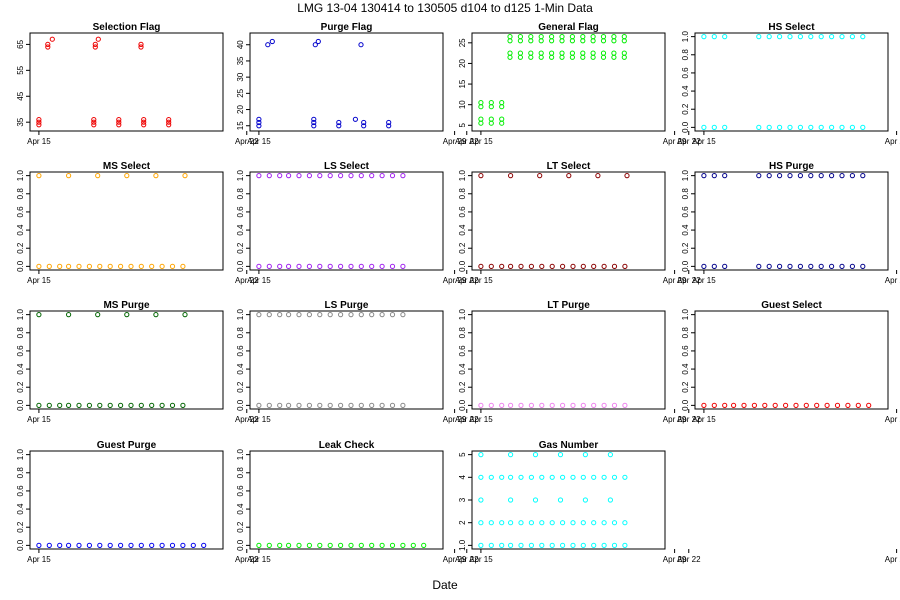 This screenshot has height=600, width=900. I want to click on y-tick-label: 45, so click(20, 95).